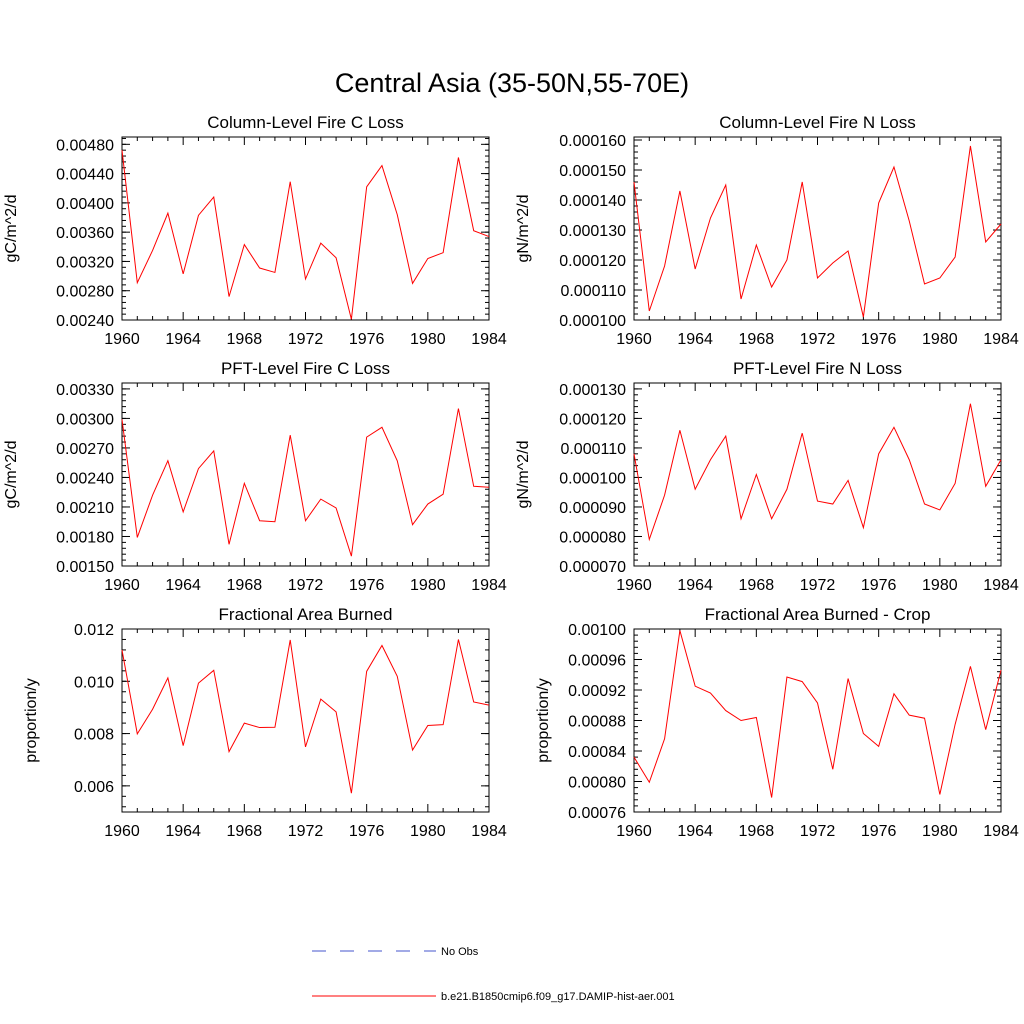  I want to click on y-tick-label: 0.00092, so click(597, 691).